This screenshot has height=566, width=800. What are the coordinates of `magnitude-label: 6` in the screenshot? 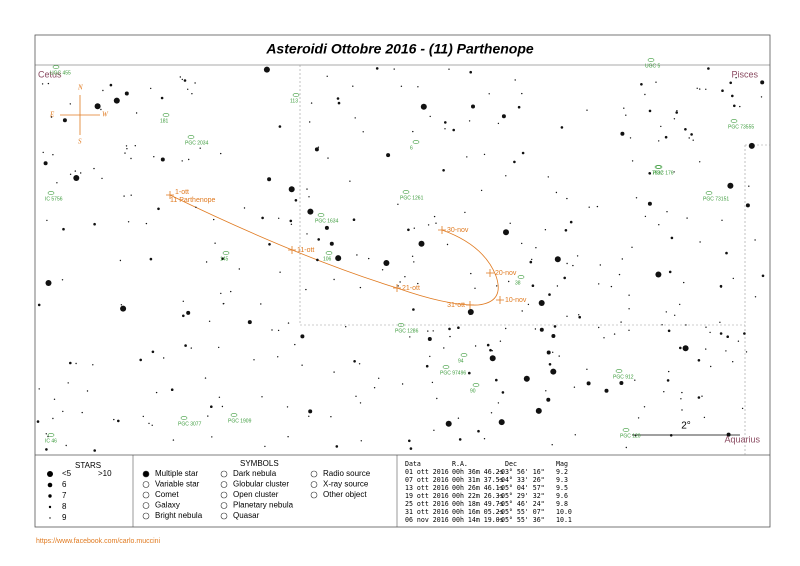 It's located at (64, 484).